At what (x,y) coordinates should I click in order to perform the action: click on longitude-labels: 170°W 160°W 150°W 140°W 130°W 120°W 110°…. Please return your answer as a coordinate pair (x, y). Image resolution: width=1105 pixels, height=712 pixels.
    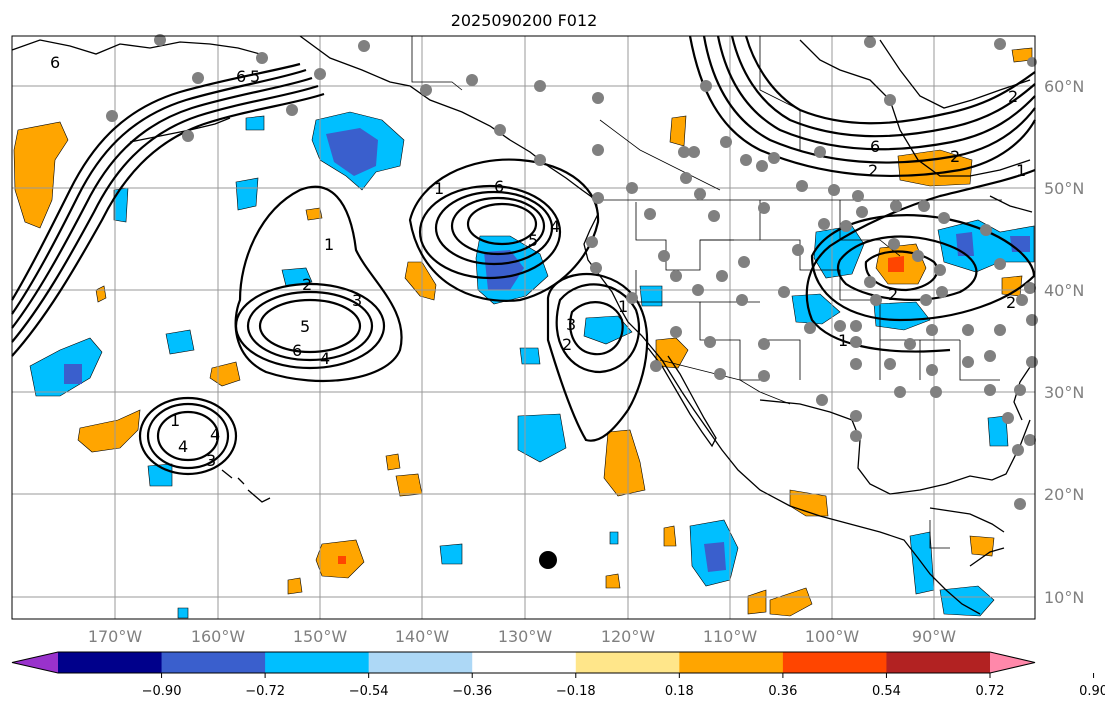
    Looking at the image, I should click on (522, 636).